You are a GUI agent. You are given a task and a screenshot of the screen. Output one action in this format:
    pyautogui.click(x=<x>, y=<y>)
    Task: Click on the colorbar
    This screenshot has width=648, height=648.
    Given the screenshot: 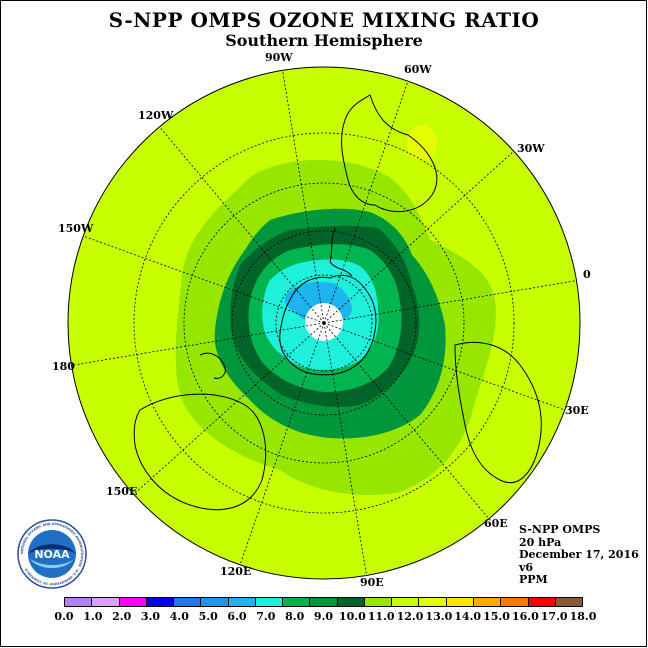 What is the action you would take?
    pyautogui.click(x=323, y=602)
    